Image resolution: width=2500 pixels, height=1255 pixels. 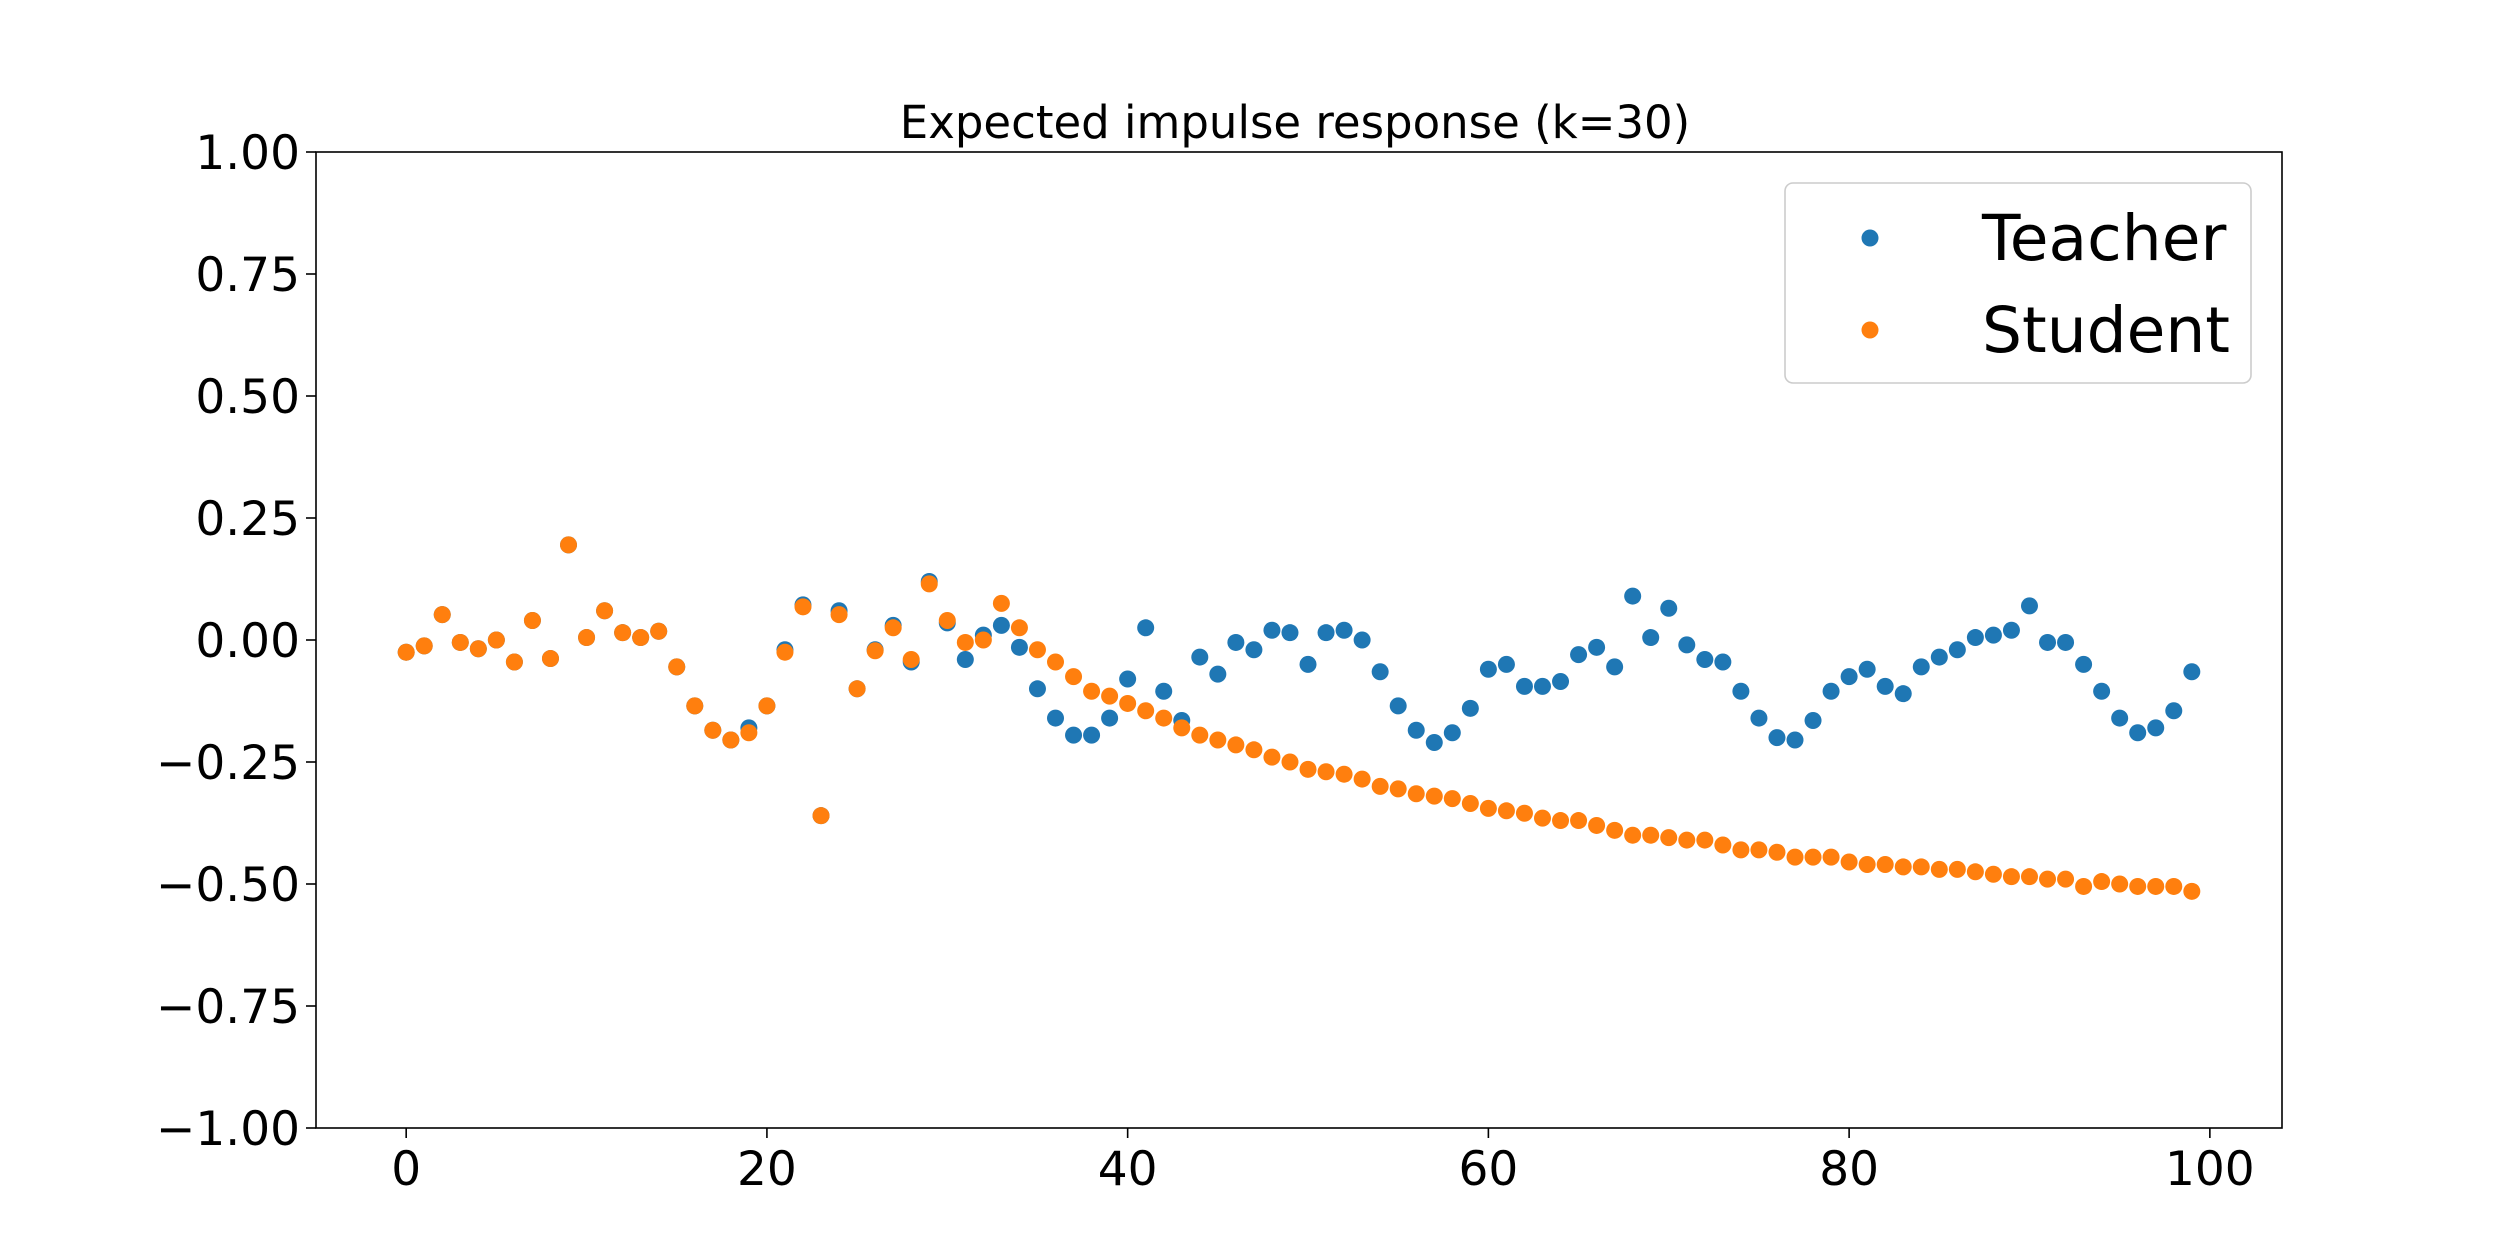 I want to click on legend: Teacher Student, so click(x=2018, y=283).